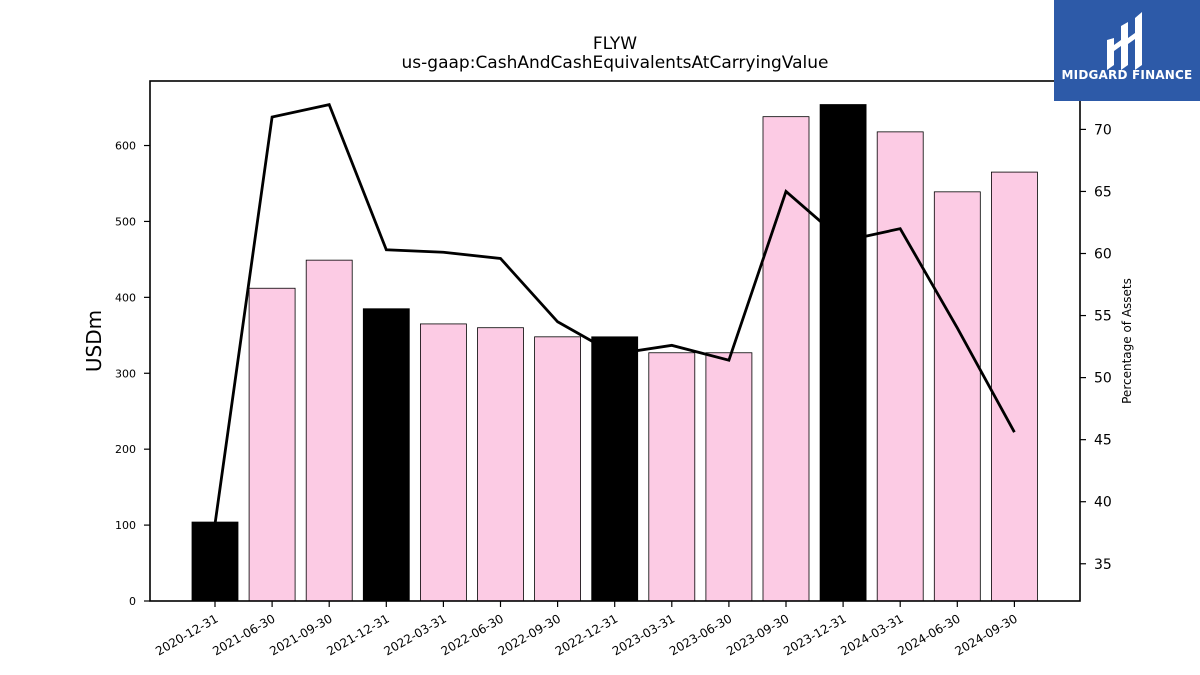 The height and width of the screenshot is (675, 1200). Describe the element at coordinates (615, 44) in the screenshot. I see `chart-title: FLYW` at that location.